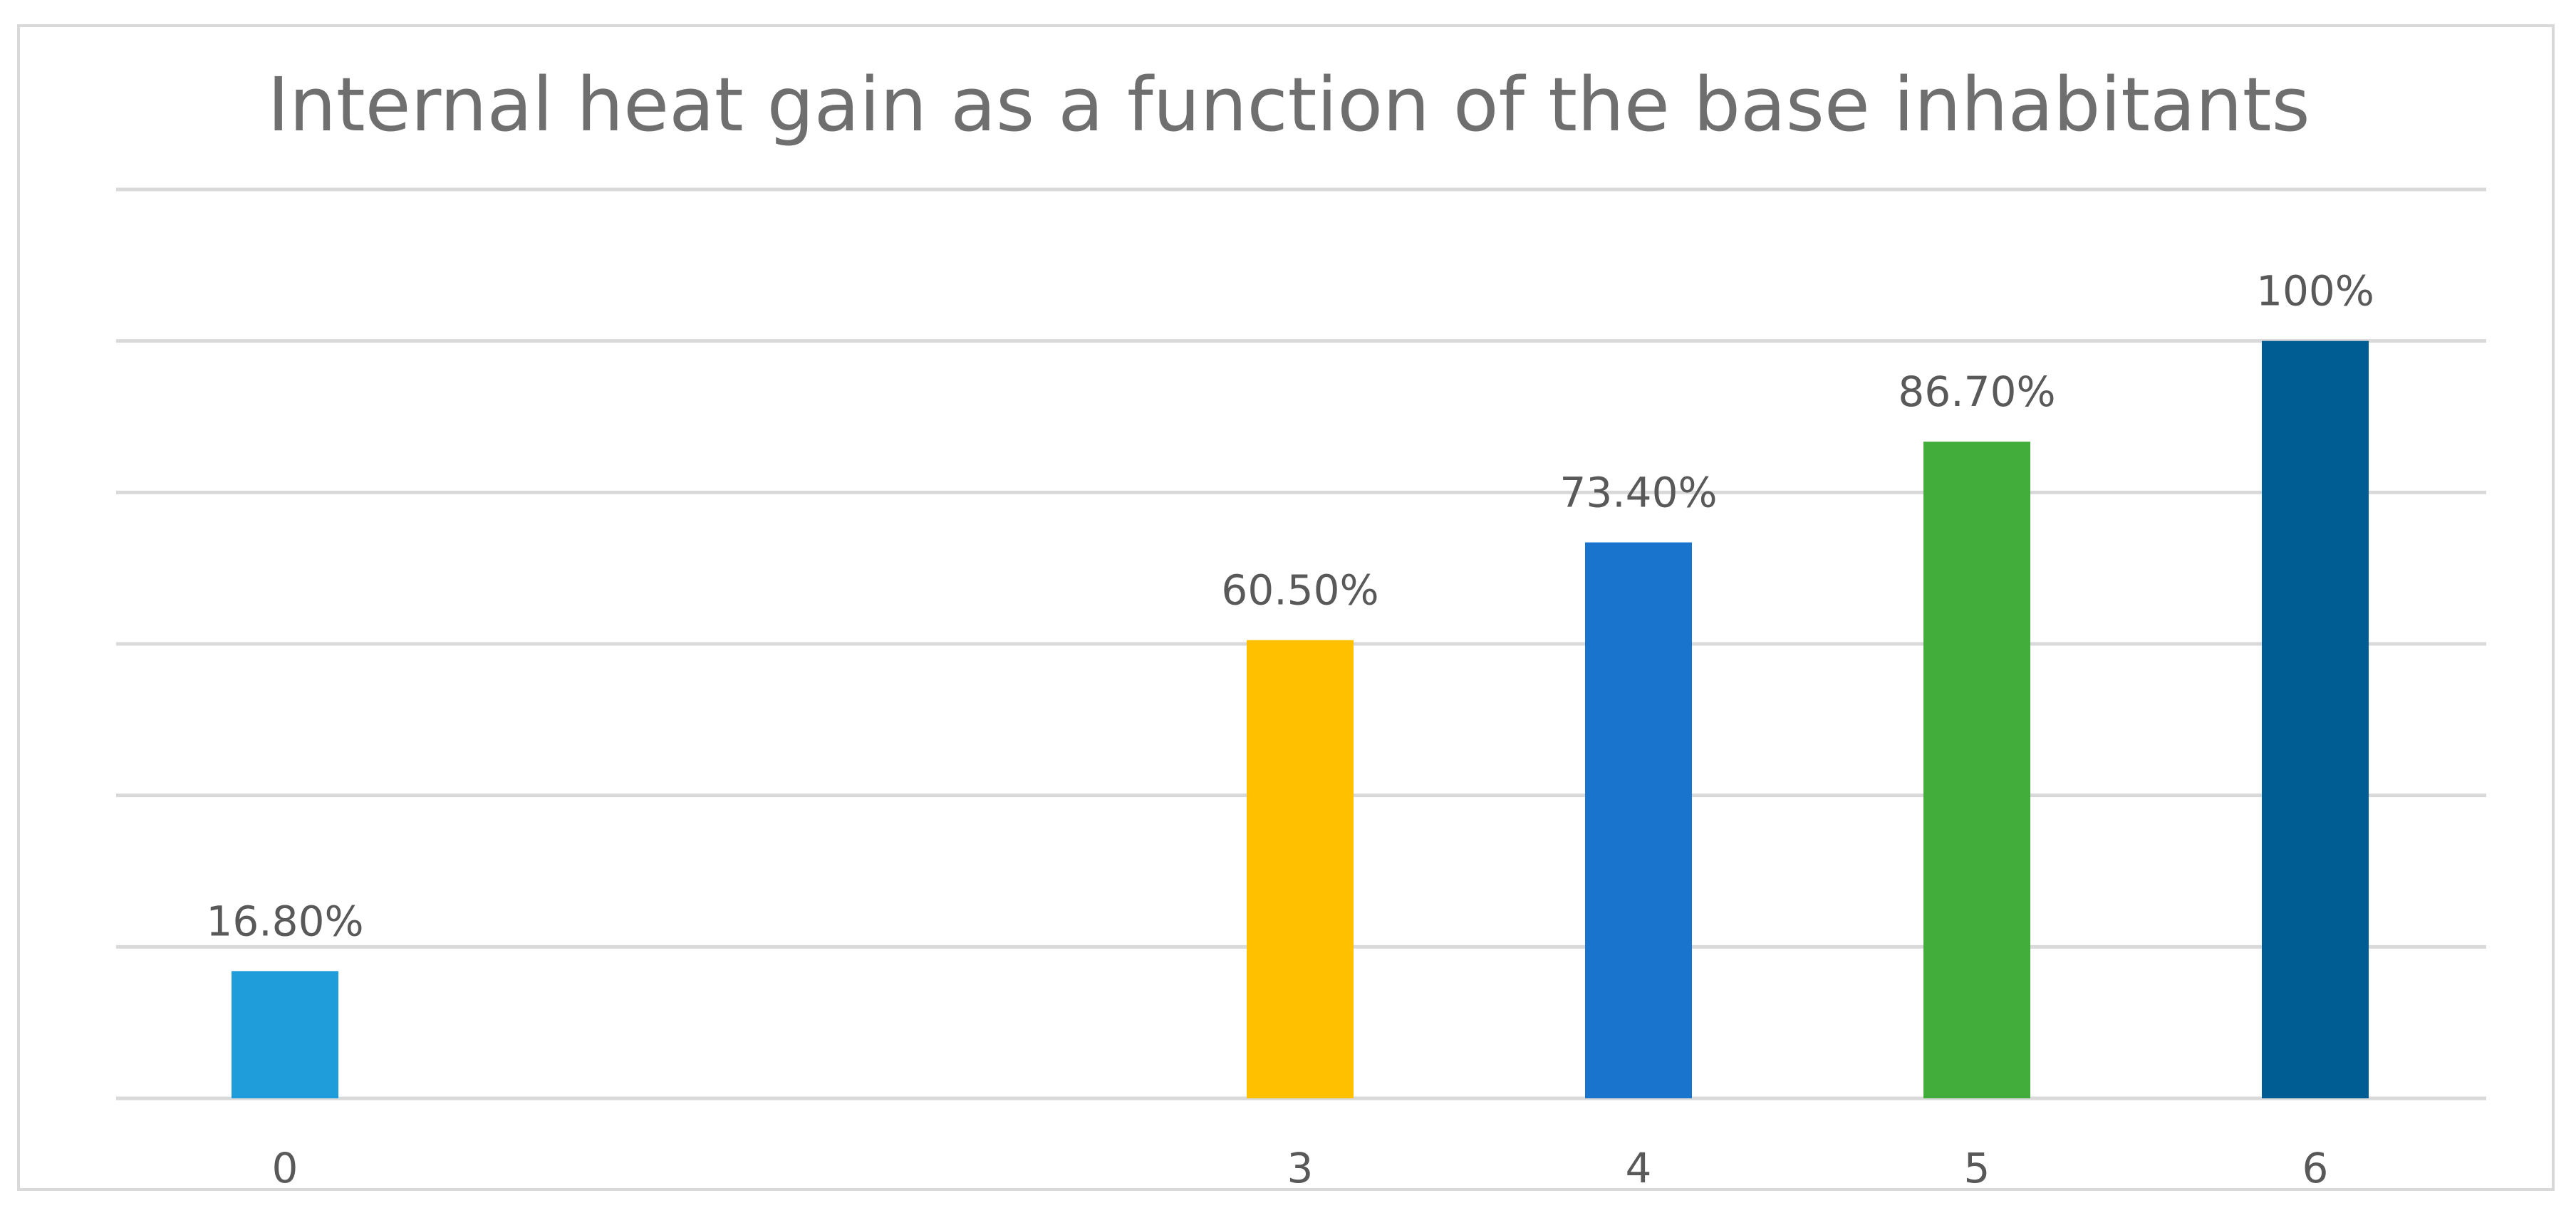 The height and width of the screenshot is (1213, 2576). I want to click on data-label-3: 60.50%, so click(1299, 590).